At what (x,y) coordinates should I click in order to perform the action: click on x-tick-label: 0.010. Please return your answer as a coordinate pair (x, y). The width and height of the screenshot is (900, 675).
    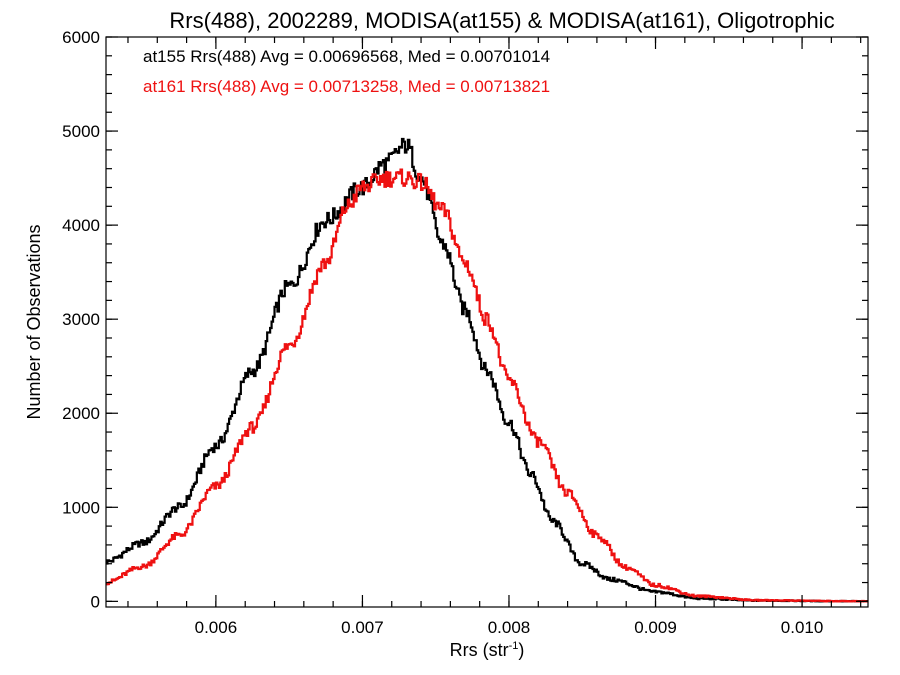
    Looking at the image, I should click on (802, 627).